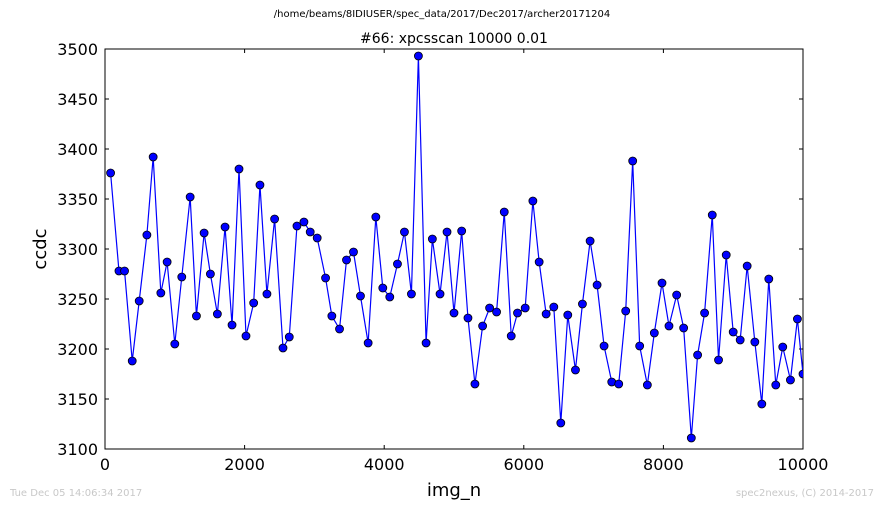 This screenshot has width=884, height=509. Describe the element at coordinates (805, 493) in the screenshot. I see `credit-footer: spec2nexus, (C) 2014-2017` at that location.